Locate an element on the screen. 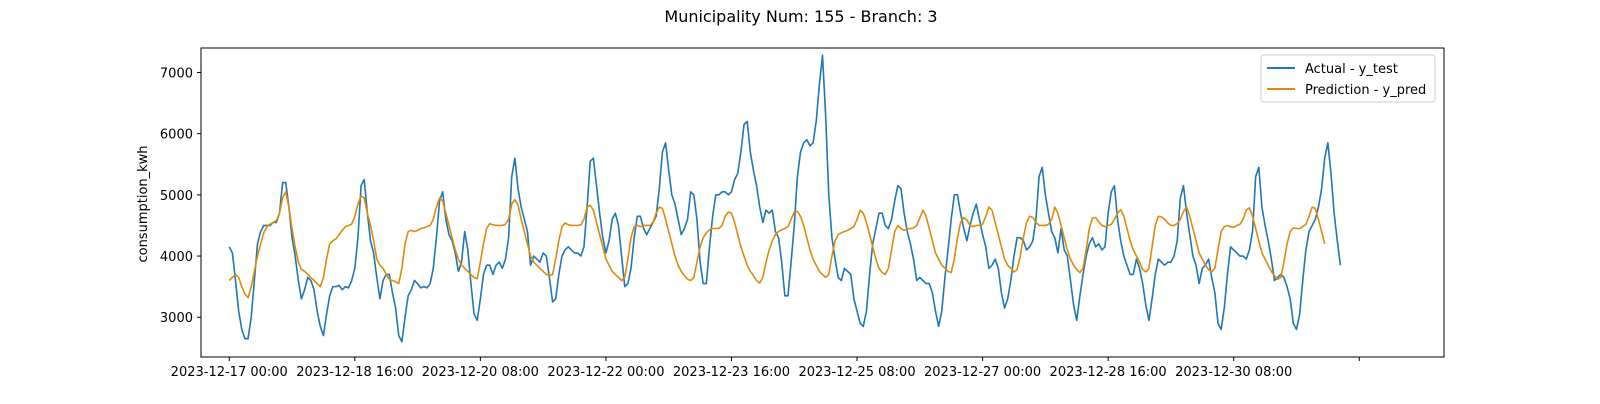 The width and height of the screenshot is (1600, 404). legend-box is located at coordinates (1348, 78).